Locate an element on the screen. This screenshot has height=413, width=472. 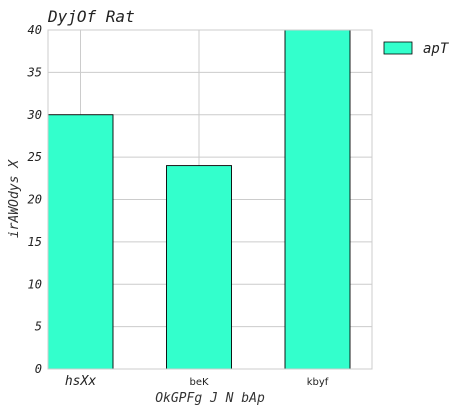
x-tick-label: hsXx is located at coordinates (80, 381).